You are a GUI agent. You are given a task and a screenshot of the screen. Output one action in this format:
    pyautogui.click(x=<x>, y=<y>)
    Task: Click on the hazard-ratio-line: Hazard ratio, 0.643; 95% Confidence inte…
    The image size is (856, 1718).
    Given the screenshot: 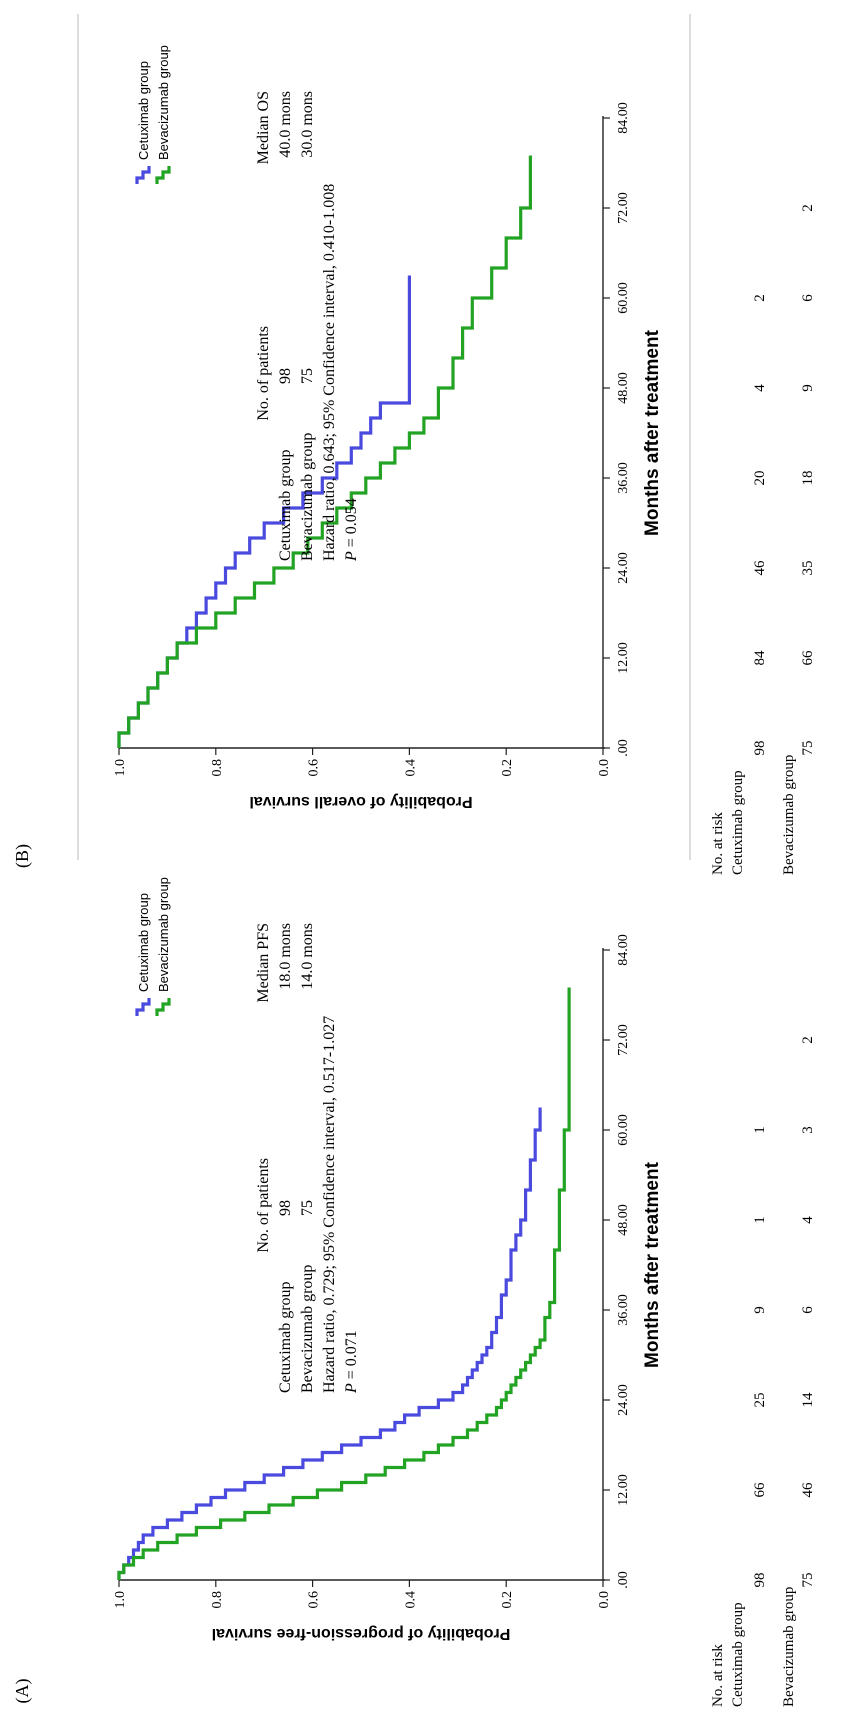 What is the action you would take?
    pyautogui.click(x=329, y=372)
    